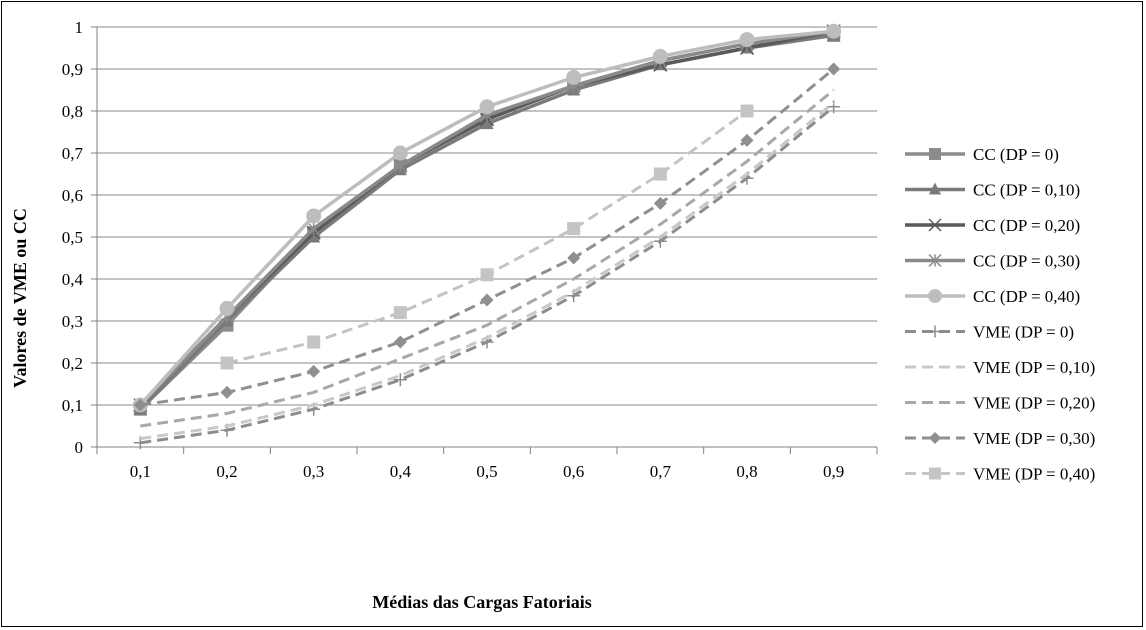 This screenshot has width=1146, height=630. I want to click on y-tick-label: 0,9, so click(72, 69).